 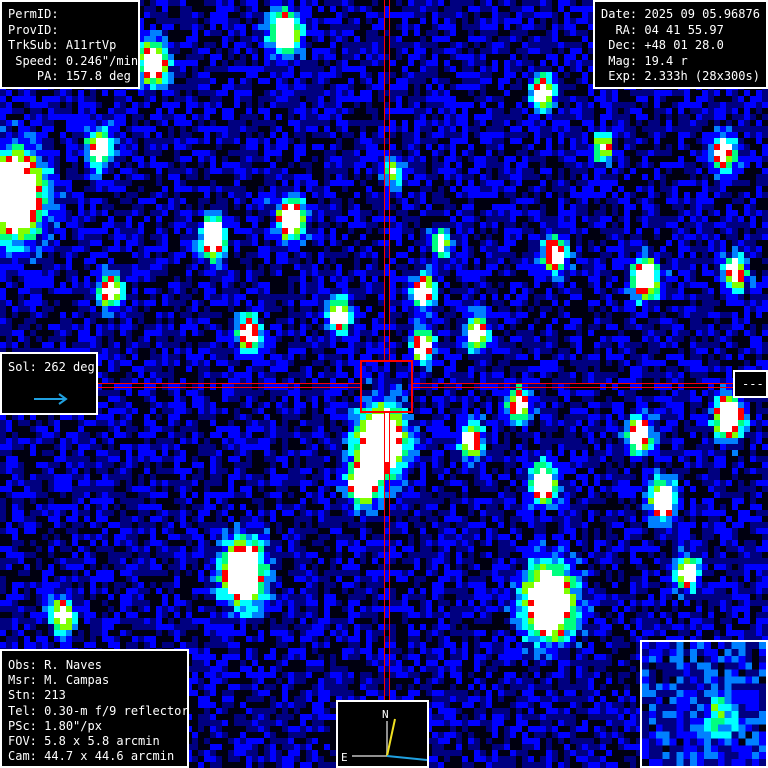 I want to click on compass-icon: N E, so click(x=384, y=736).